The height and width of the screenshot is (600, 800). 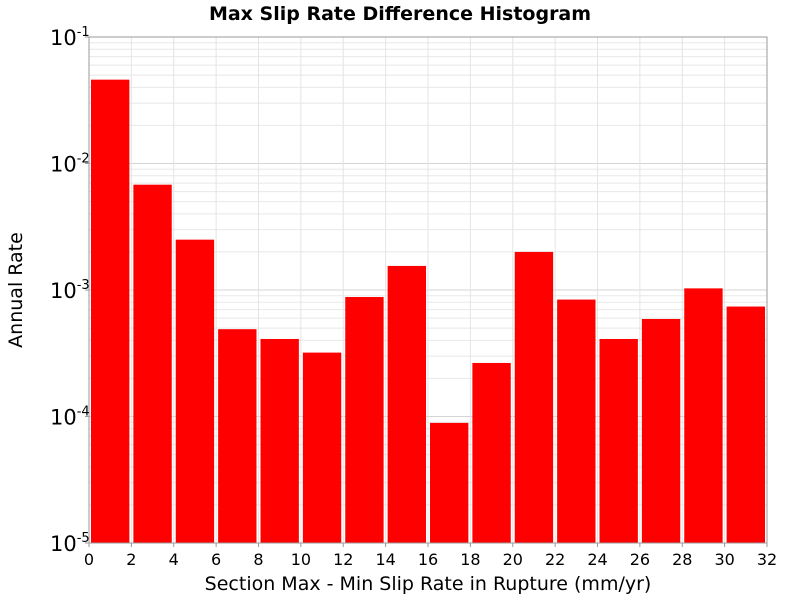 I want to click on y-axis-label: Annual Rate, so click(x=16, y=290).